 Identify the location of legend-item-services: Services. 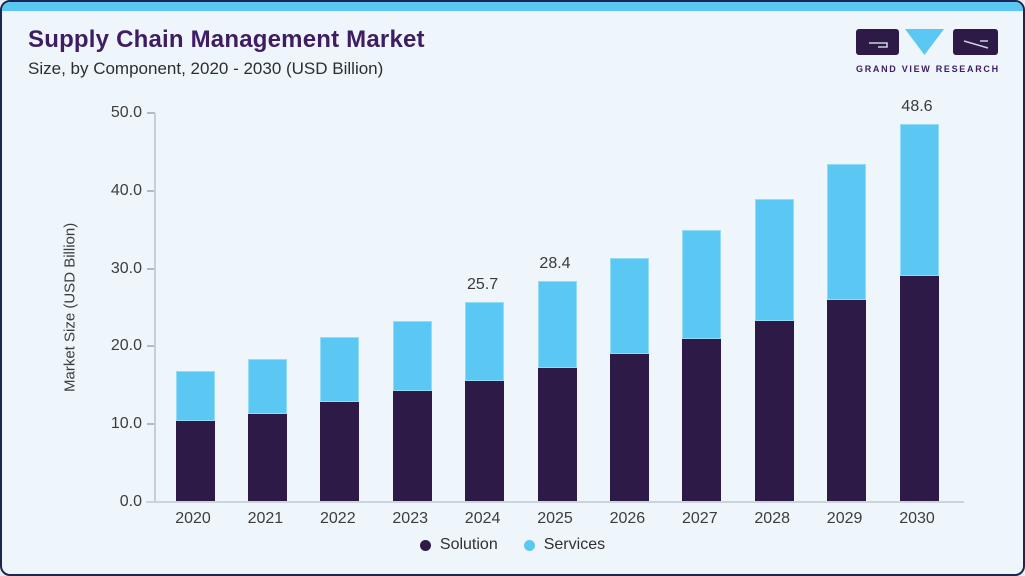
(564, 545).